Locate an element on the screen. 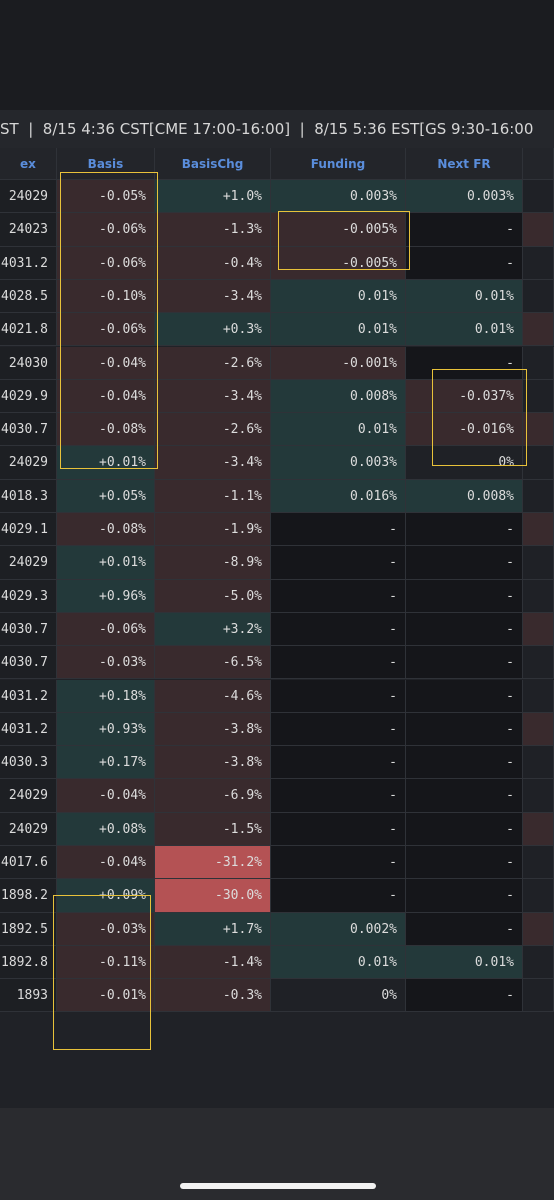 This screenshot has height=1200, width=554. table-cell: -2.6% is located at coordinates (213, 363).